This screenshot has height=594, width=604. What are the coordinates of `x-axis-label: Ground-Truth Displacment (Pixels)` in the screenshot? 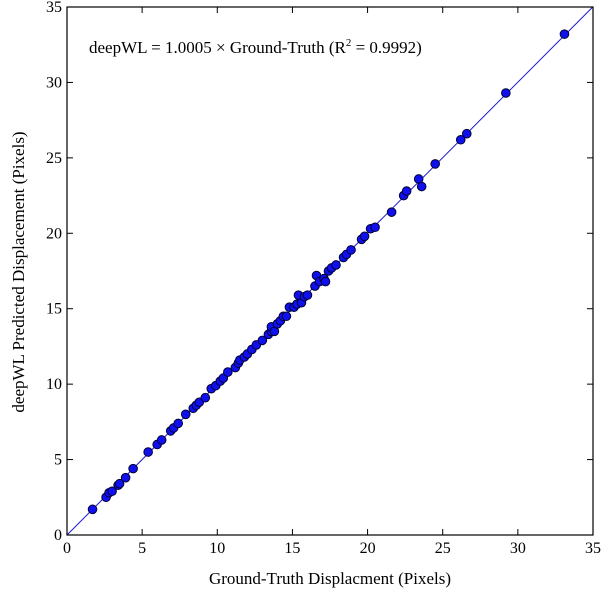 It's located at (330, 578).